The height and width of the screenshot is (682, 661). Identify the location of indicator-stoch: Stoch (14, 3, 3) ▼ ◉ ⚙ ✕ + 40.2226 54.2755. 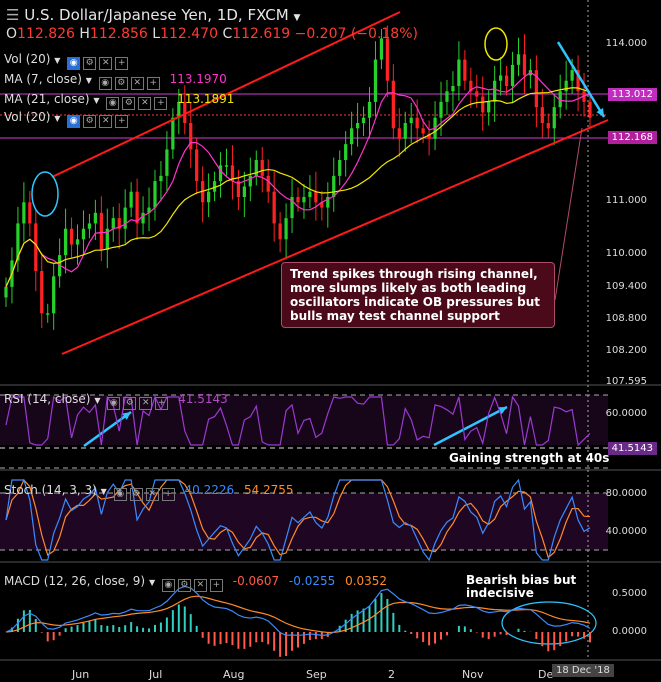
(149, 492).